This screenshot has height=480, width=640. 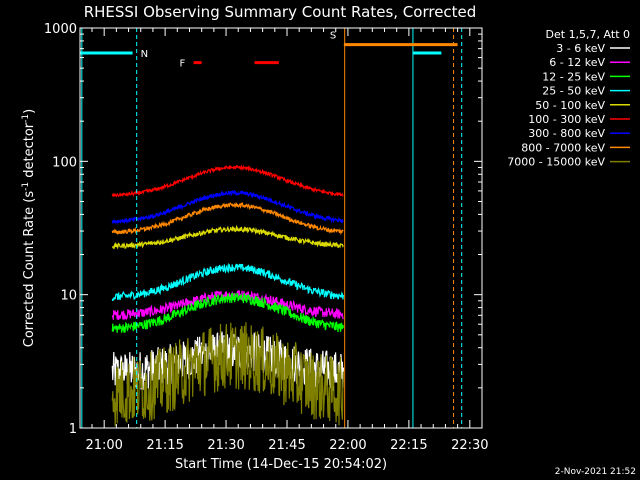 What do you see at coordinates (469, 445) in the screenshot?
I see `x-tick-label: 22:30` at bounding box center [469, 445].